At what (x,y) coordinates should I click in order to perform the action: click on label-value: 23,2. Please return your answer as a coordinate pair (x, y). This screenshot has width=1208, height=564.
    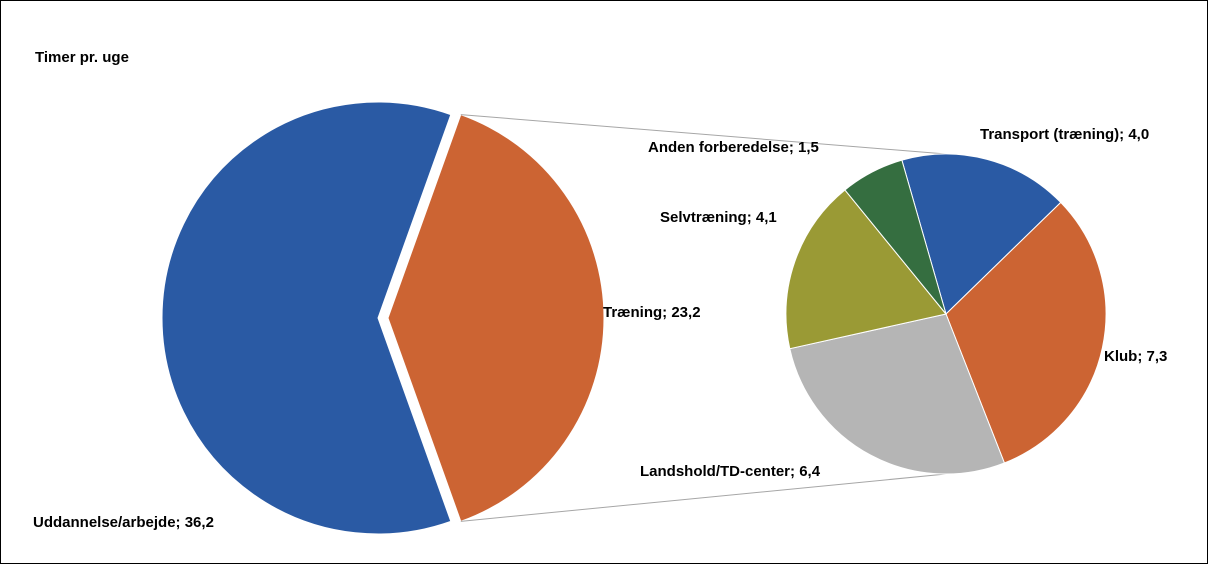
    Looking at the image, I should click on (685, 312).